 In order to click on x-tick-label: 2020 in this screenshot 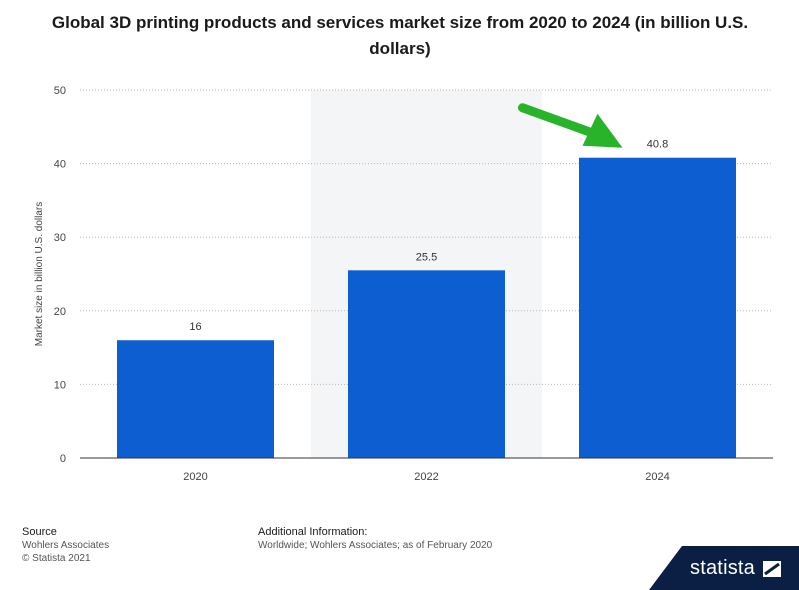, I will do `click(195, 477)`.